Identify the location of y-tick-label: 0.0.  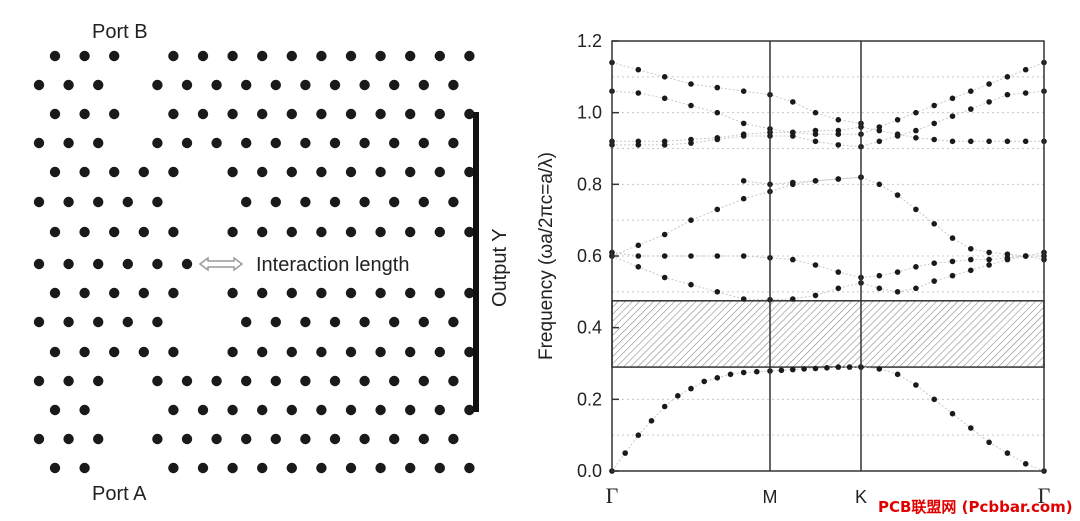
(589, 471).